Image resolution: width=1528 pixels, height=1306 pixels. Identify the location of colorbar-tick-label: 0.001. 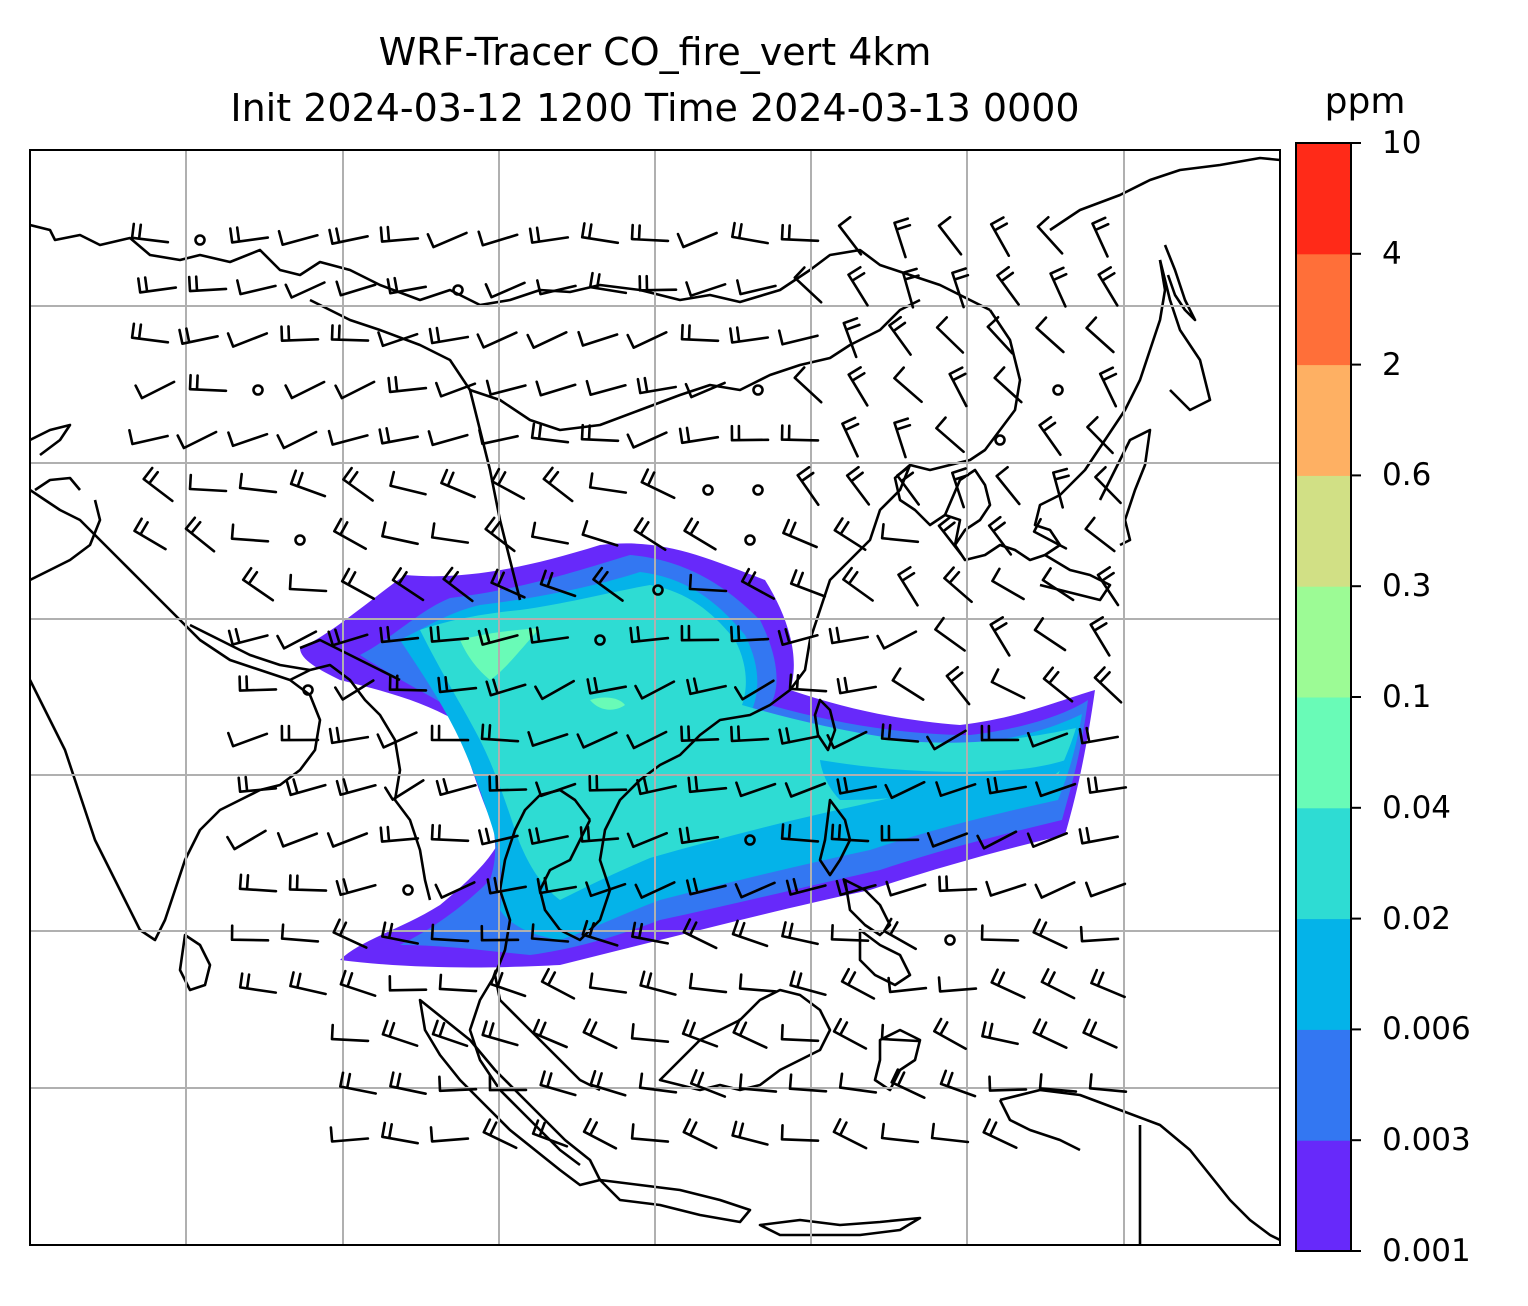
(1426, 1251).